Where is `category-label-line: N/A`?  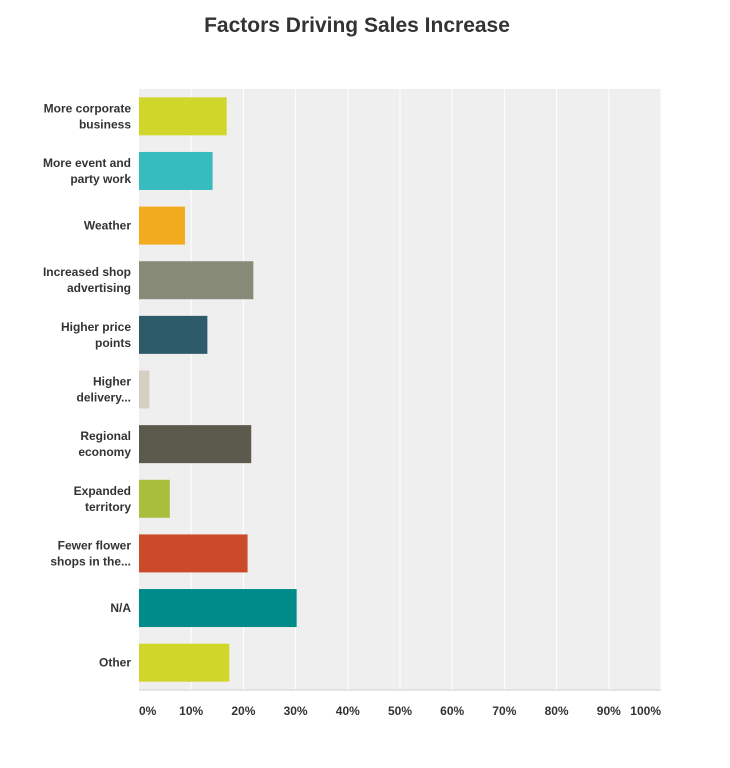
category-label-line: N/A is located at coordinates (120, 608).